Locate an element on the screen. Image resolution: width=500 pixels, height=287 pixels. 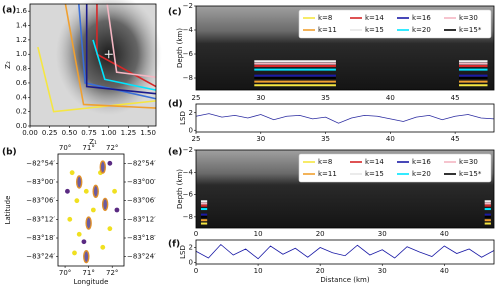
x-axis-label: Distance (km) is located at coordinates (344, 280).